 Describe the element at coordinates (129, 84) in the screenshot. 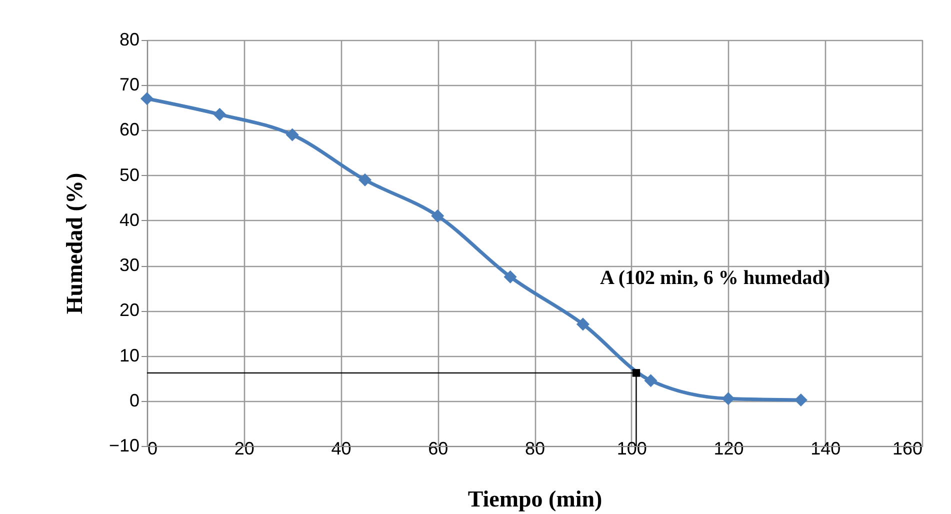

I see `y-tick-label: 70` at that location.